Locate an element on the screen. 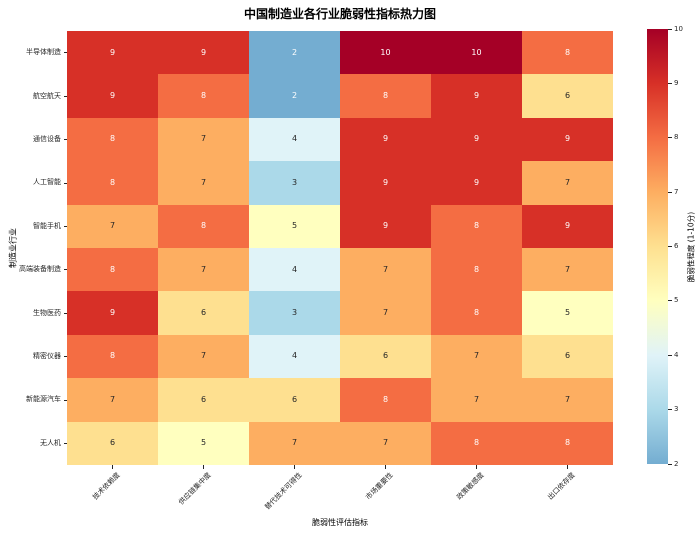 The image size is (700, 537). x-tick-label: 替代技术可得性 is located at coordinates (283, 491).